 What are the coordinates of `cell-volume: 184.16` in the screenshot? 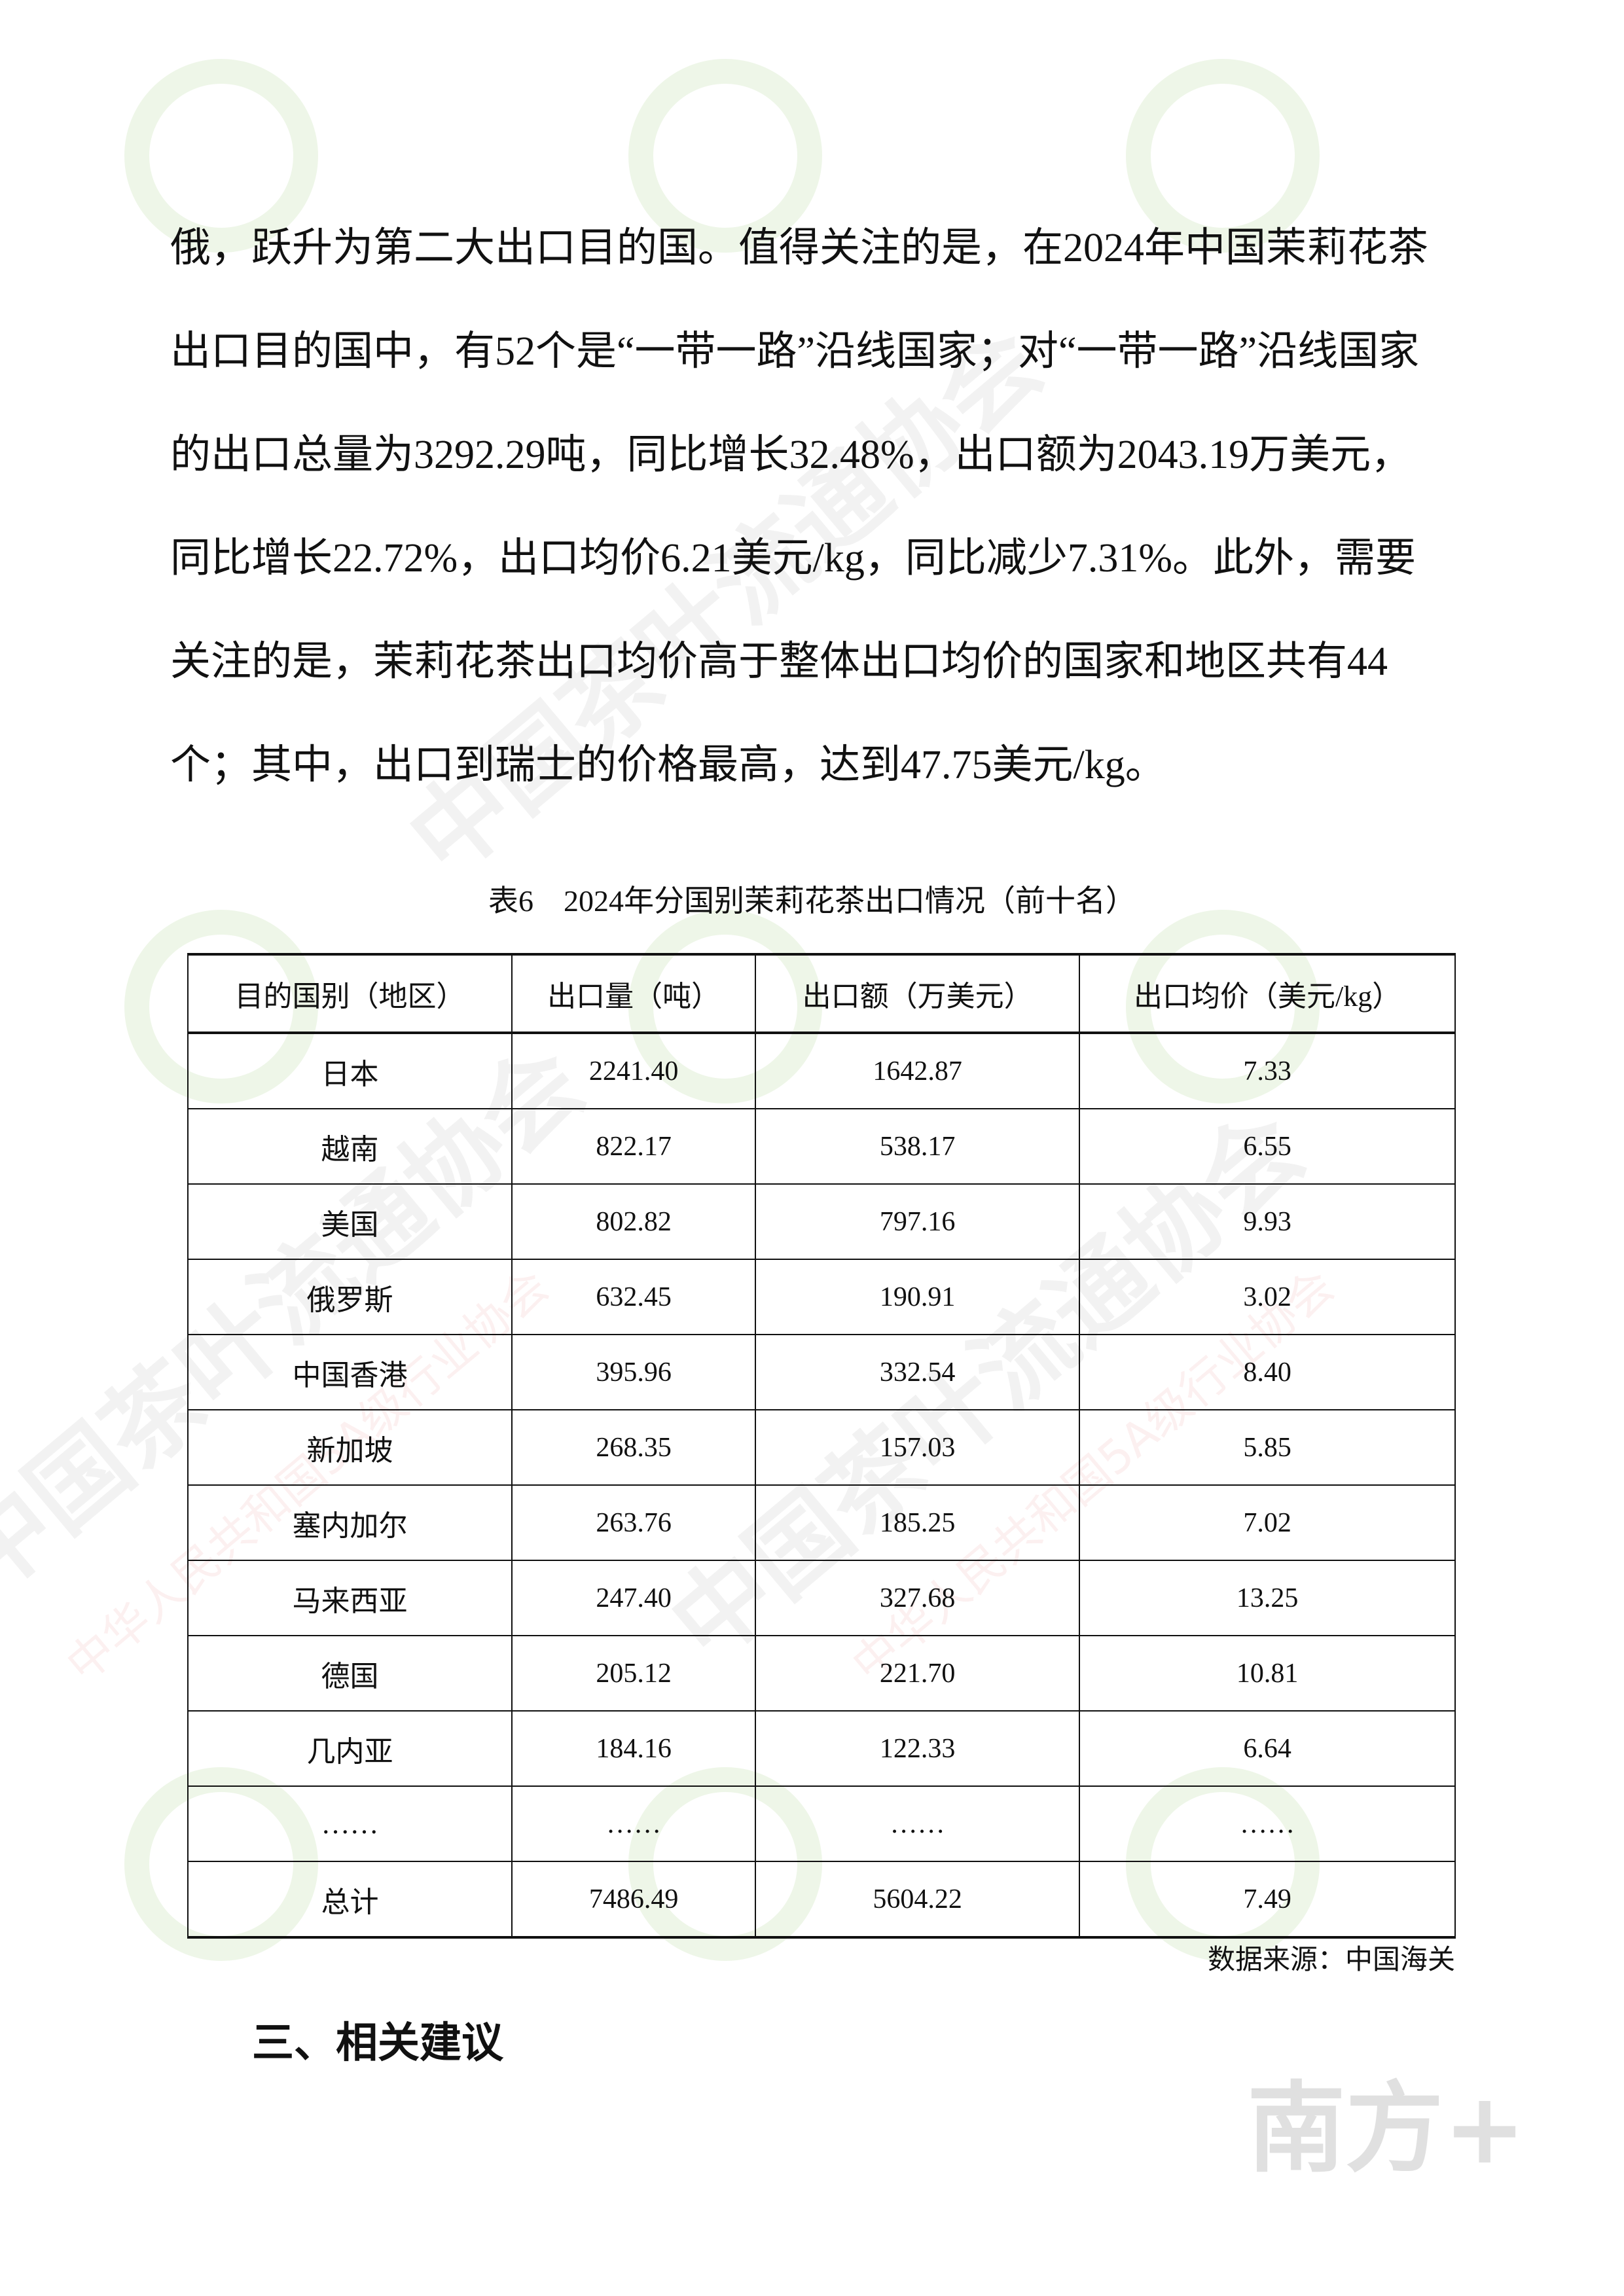 It's located at (634, 1748).